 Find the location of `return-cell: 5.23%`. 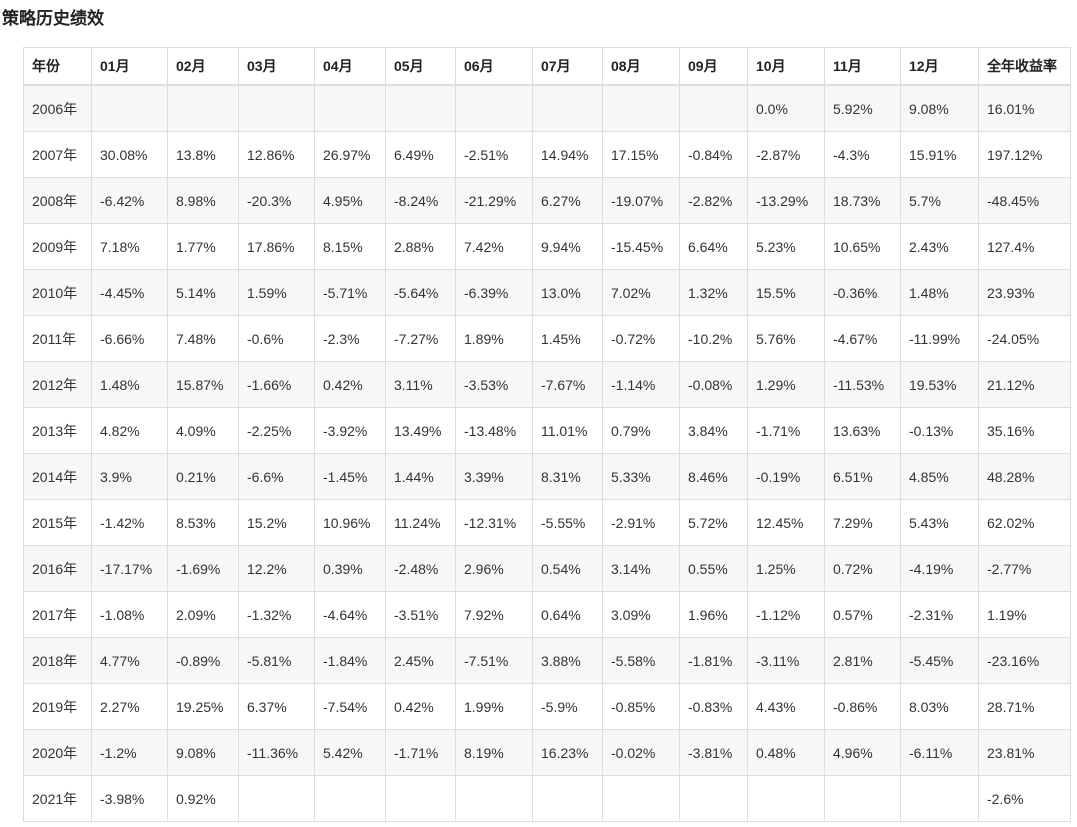

return-cell: 5.23% is located at coordinates (786, 246).